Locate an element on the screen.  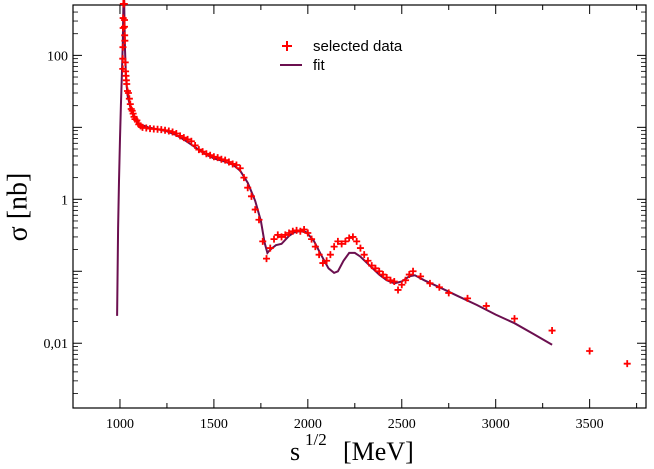
x-axis-title-superscript: 1/2 is located at coordinates (316, 439).